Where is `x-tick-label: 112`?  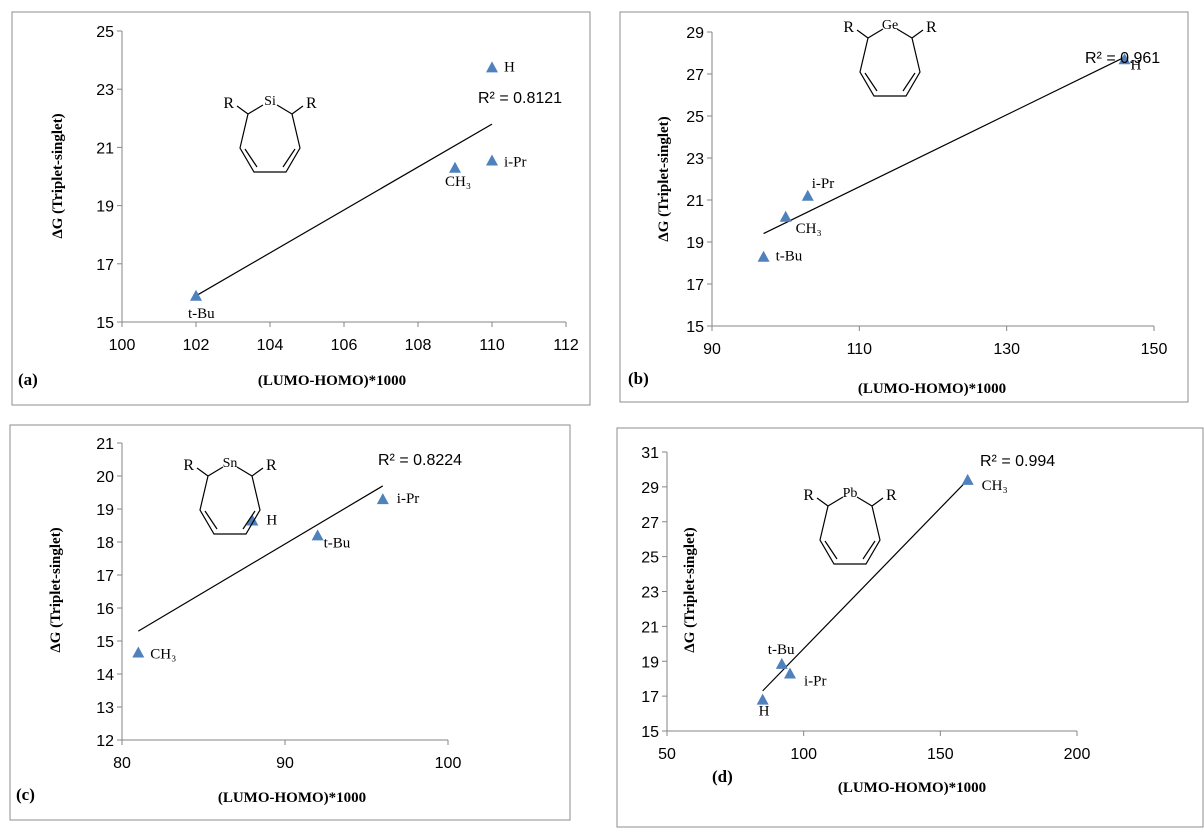
x-tick-label: 112 is located at coordinates (566, 345).